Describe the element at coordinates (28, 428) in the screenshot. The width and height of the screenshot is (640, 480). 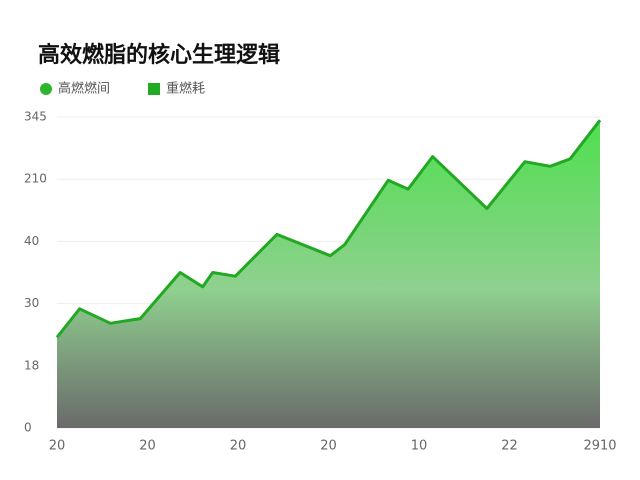
I see `y-tick-label: 0` at that location.